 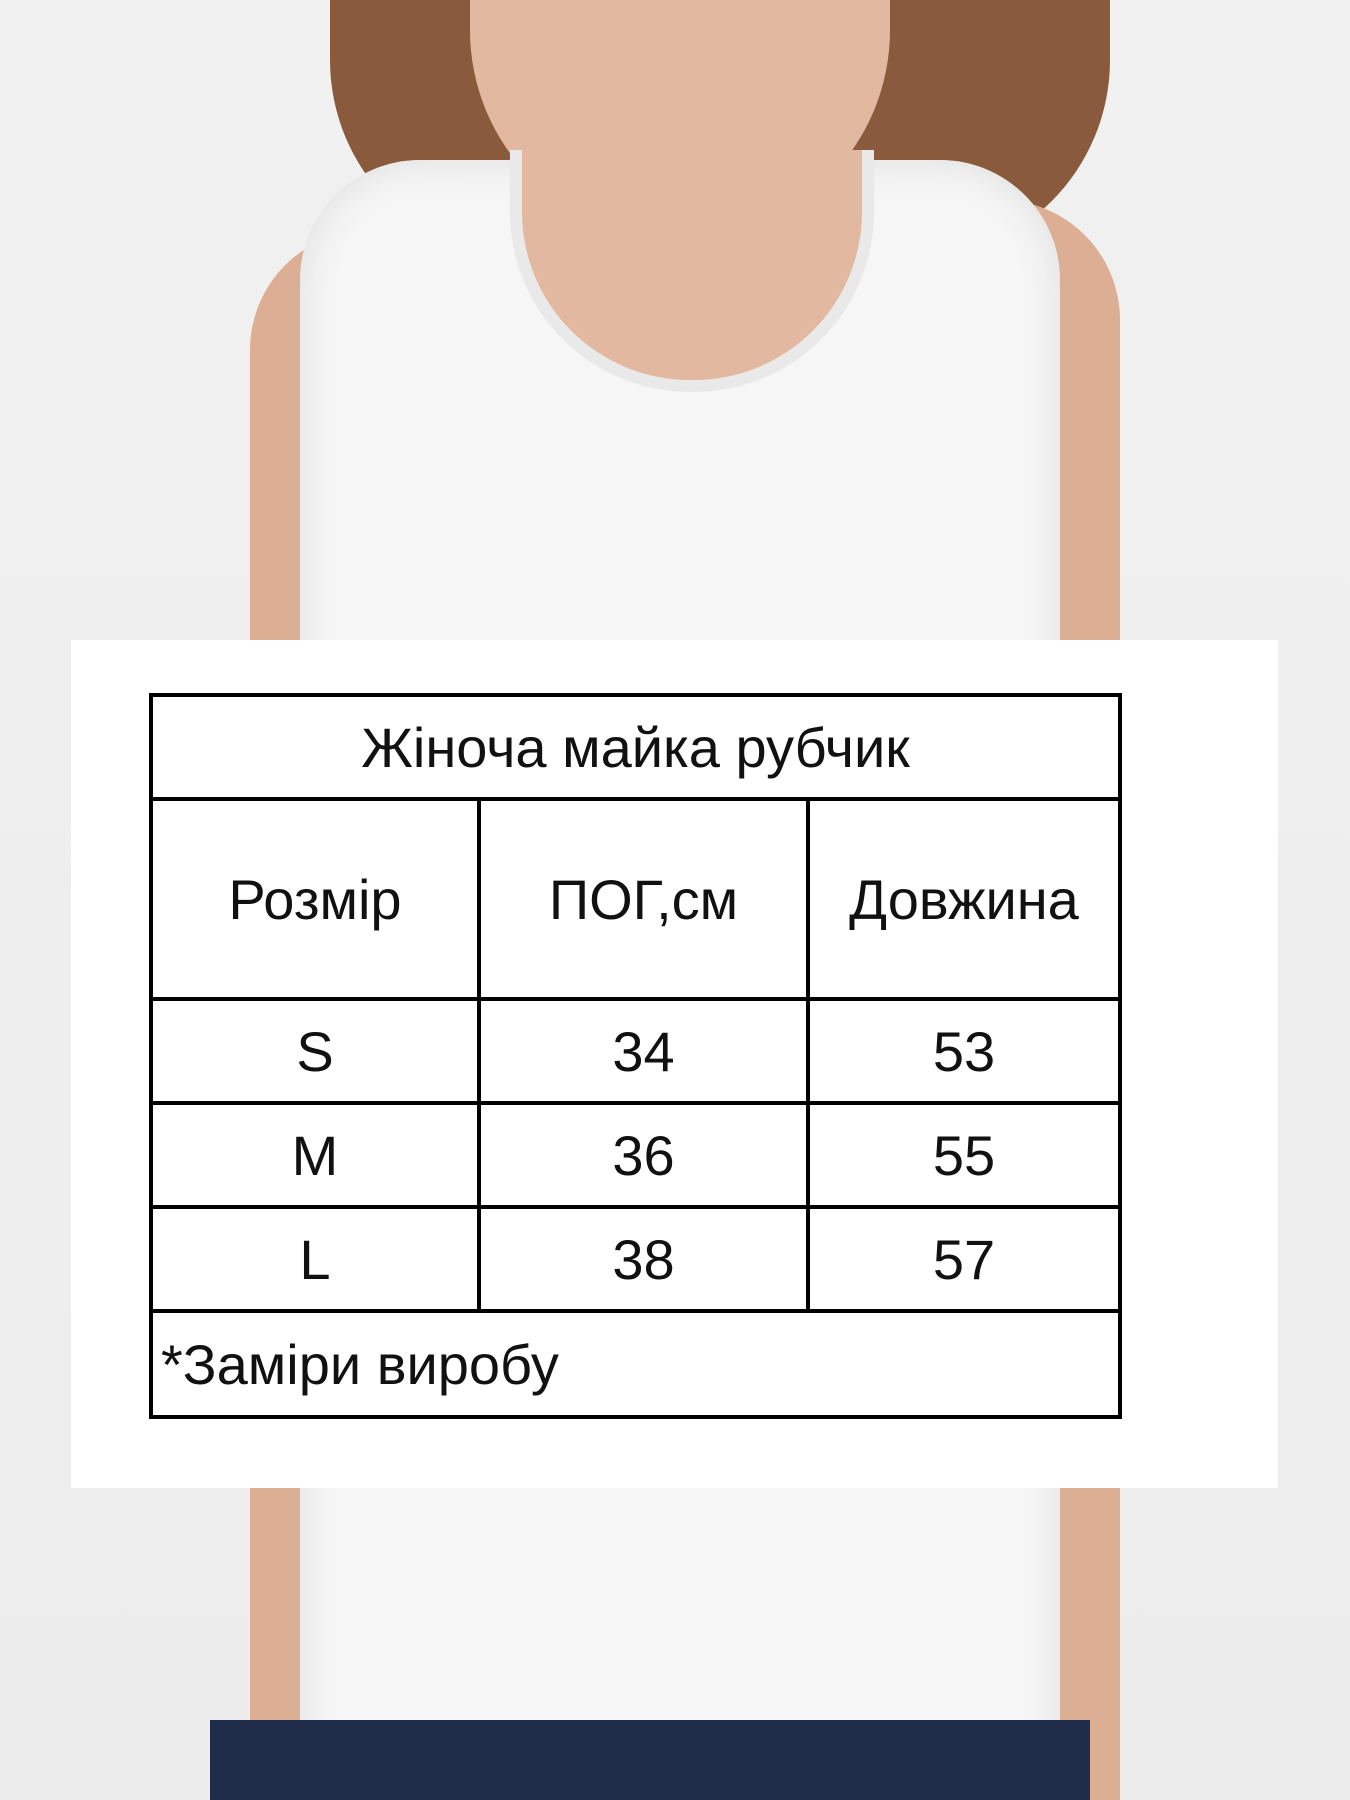 I want to click on cell-chest: 36, so click(x=643, y=1155).